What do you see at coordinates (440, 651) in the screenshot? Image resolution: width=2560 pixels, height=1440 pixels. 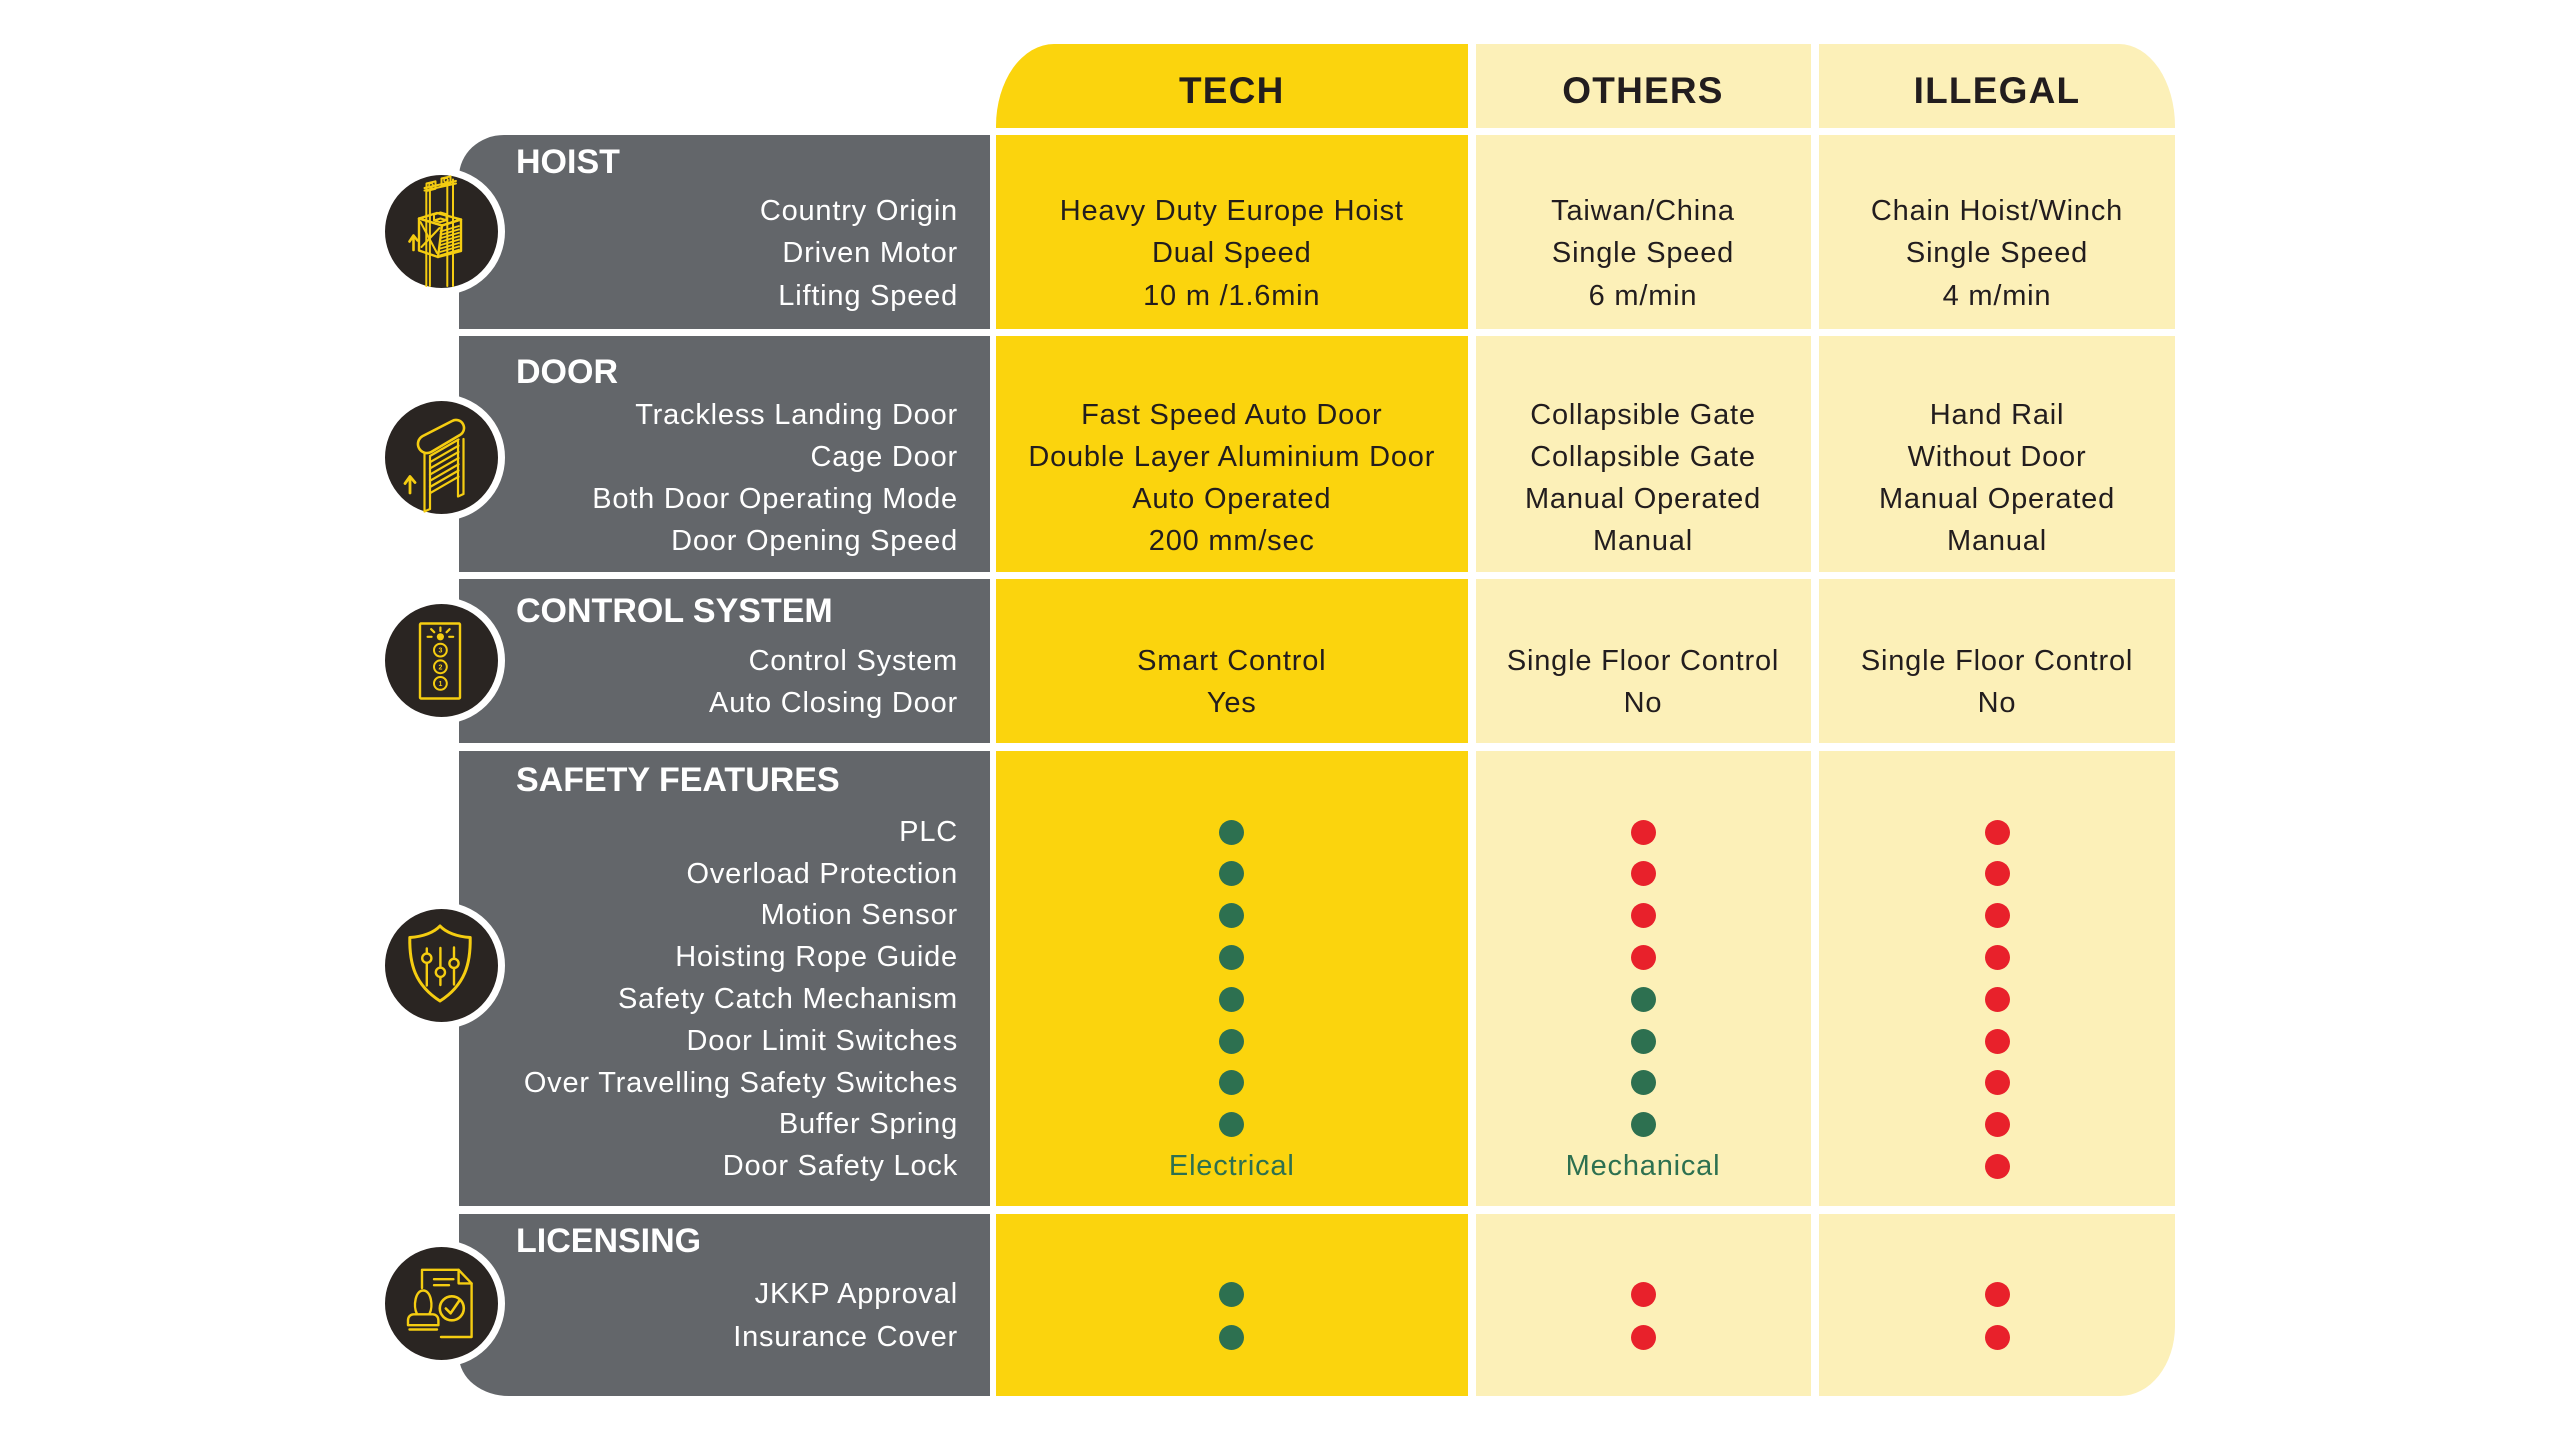 I see `svg-text: 3` at bounding box center [440, 651].